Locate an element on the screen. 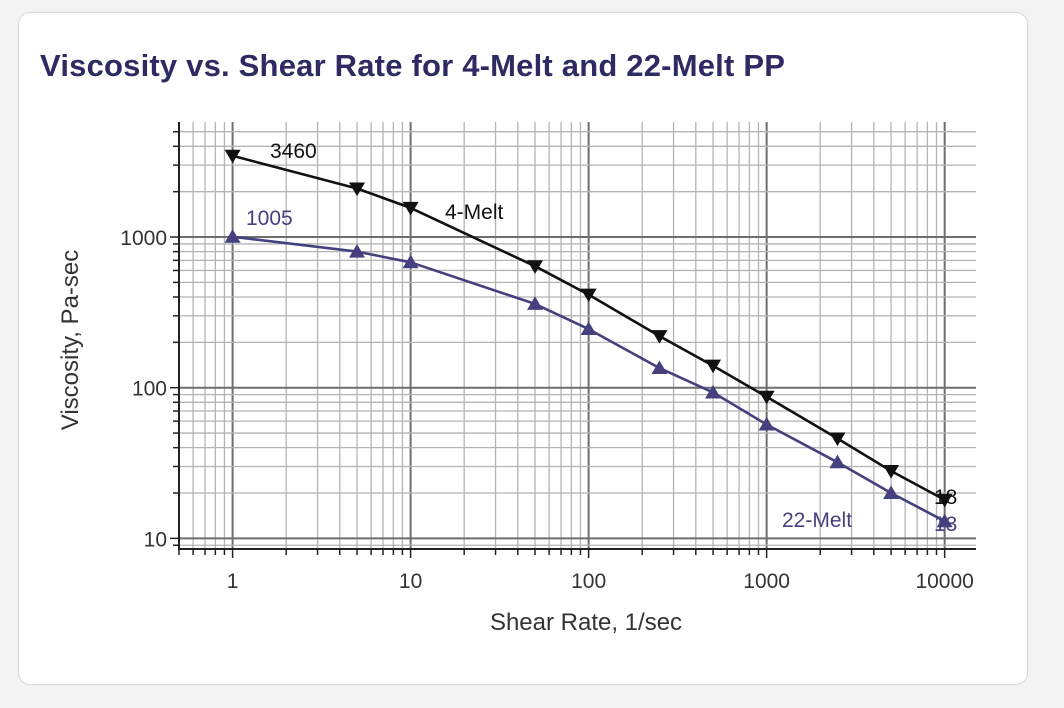  y-tick-label: 10 is located at coordinates (155, 539).